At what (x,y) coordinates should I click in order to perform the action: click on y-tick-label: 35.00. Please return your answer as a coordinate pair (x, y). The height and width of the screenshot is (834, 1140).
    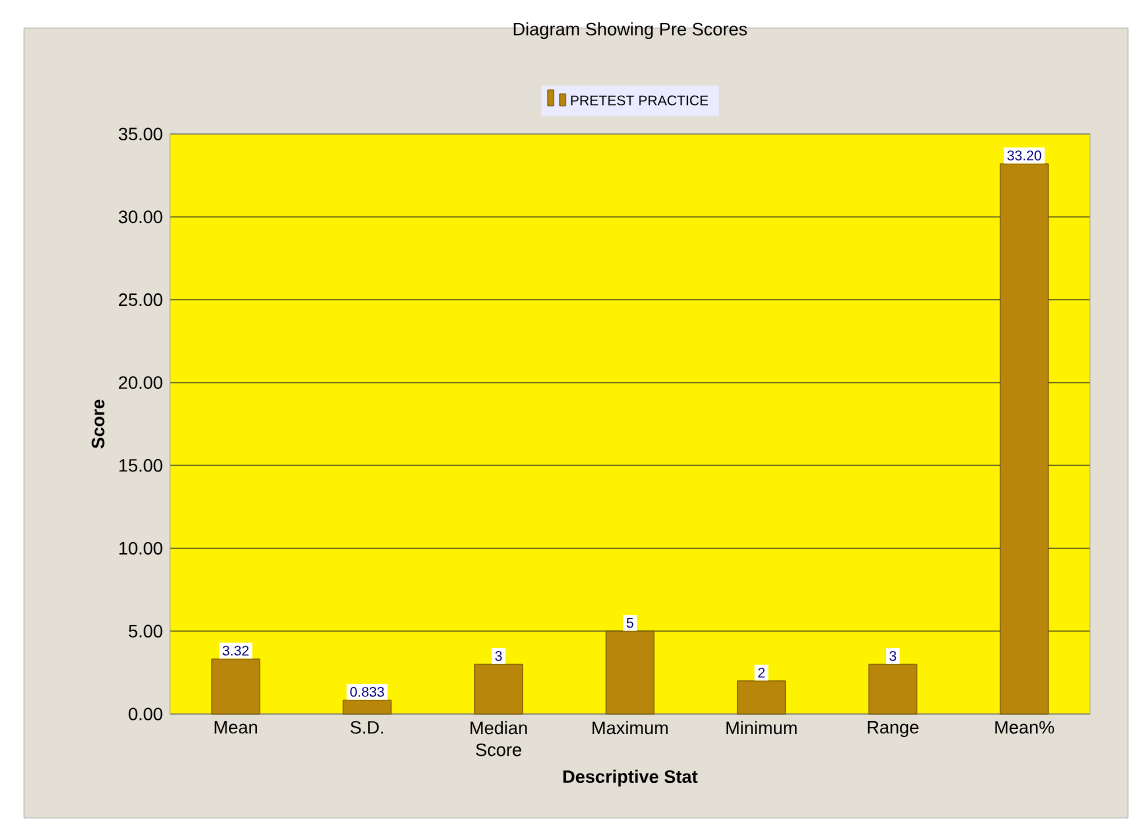
    Looking at the image, I should click on (140, 134).